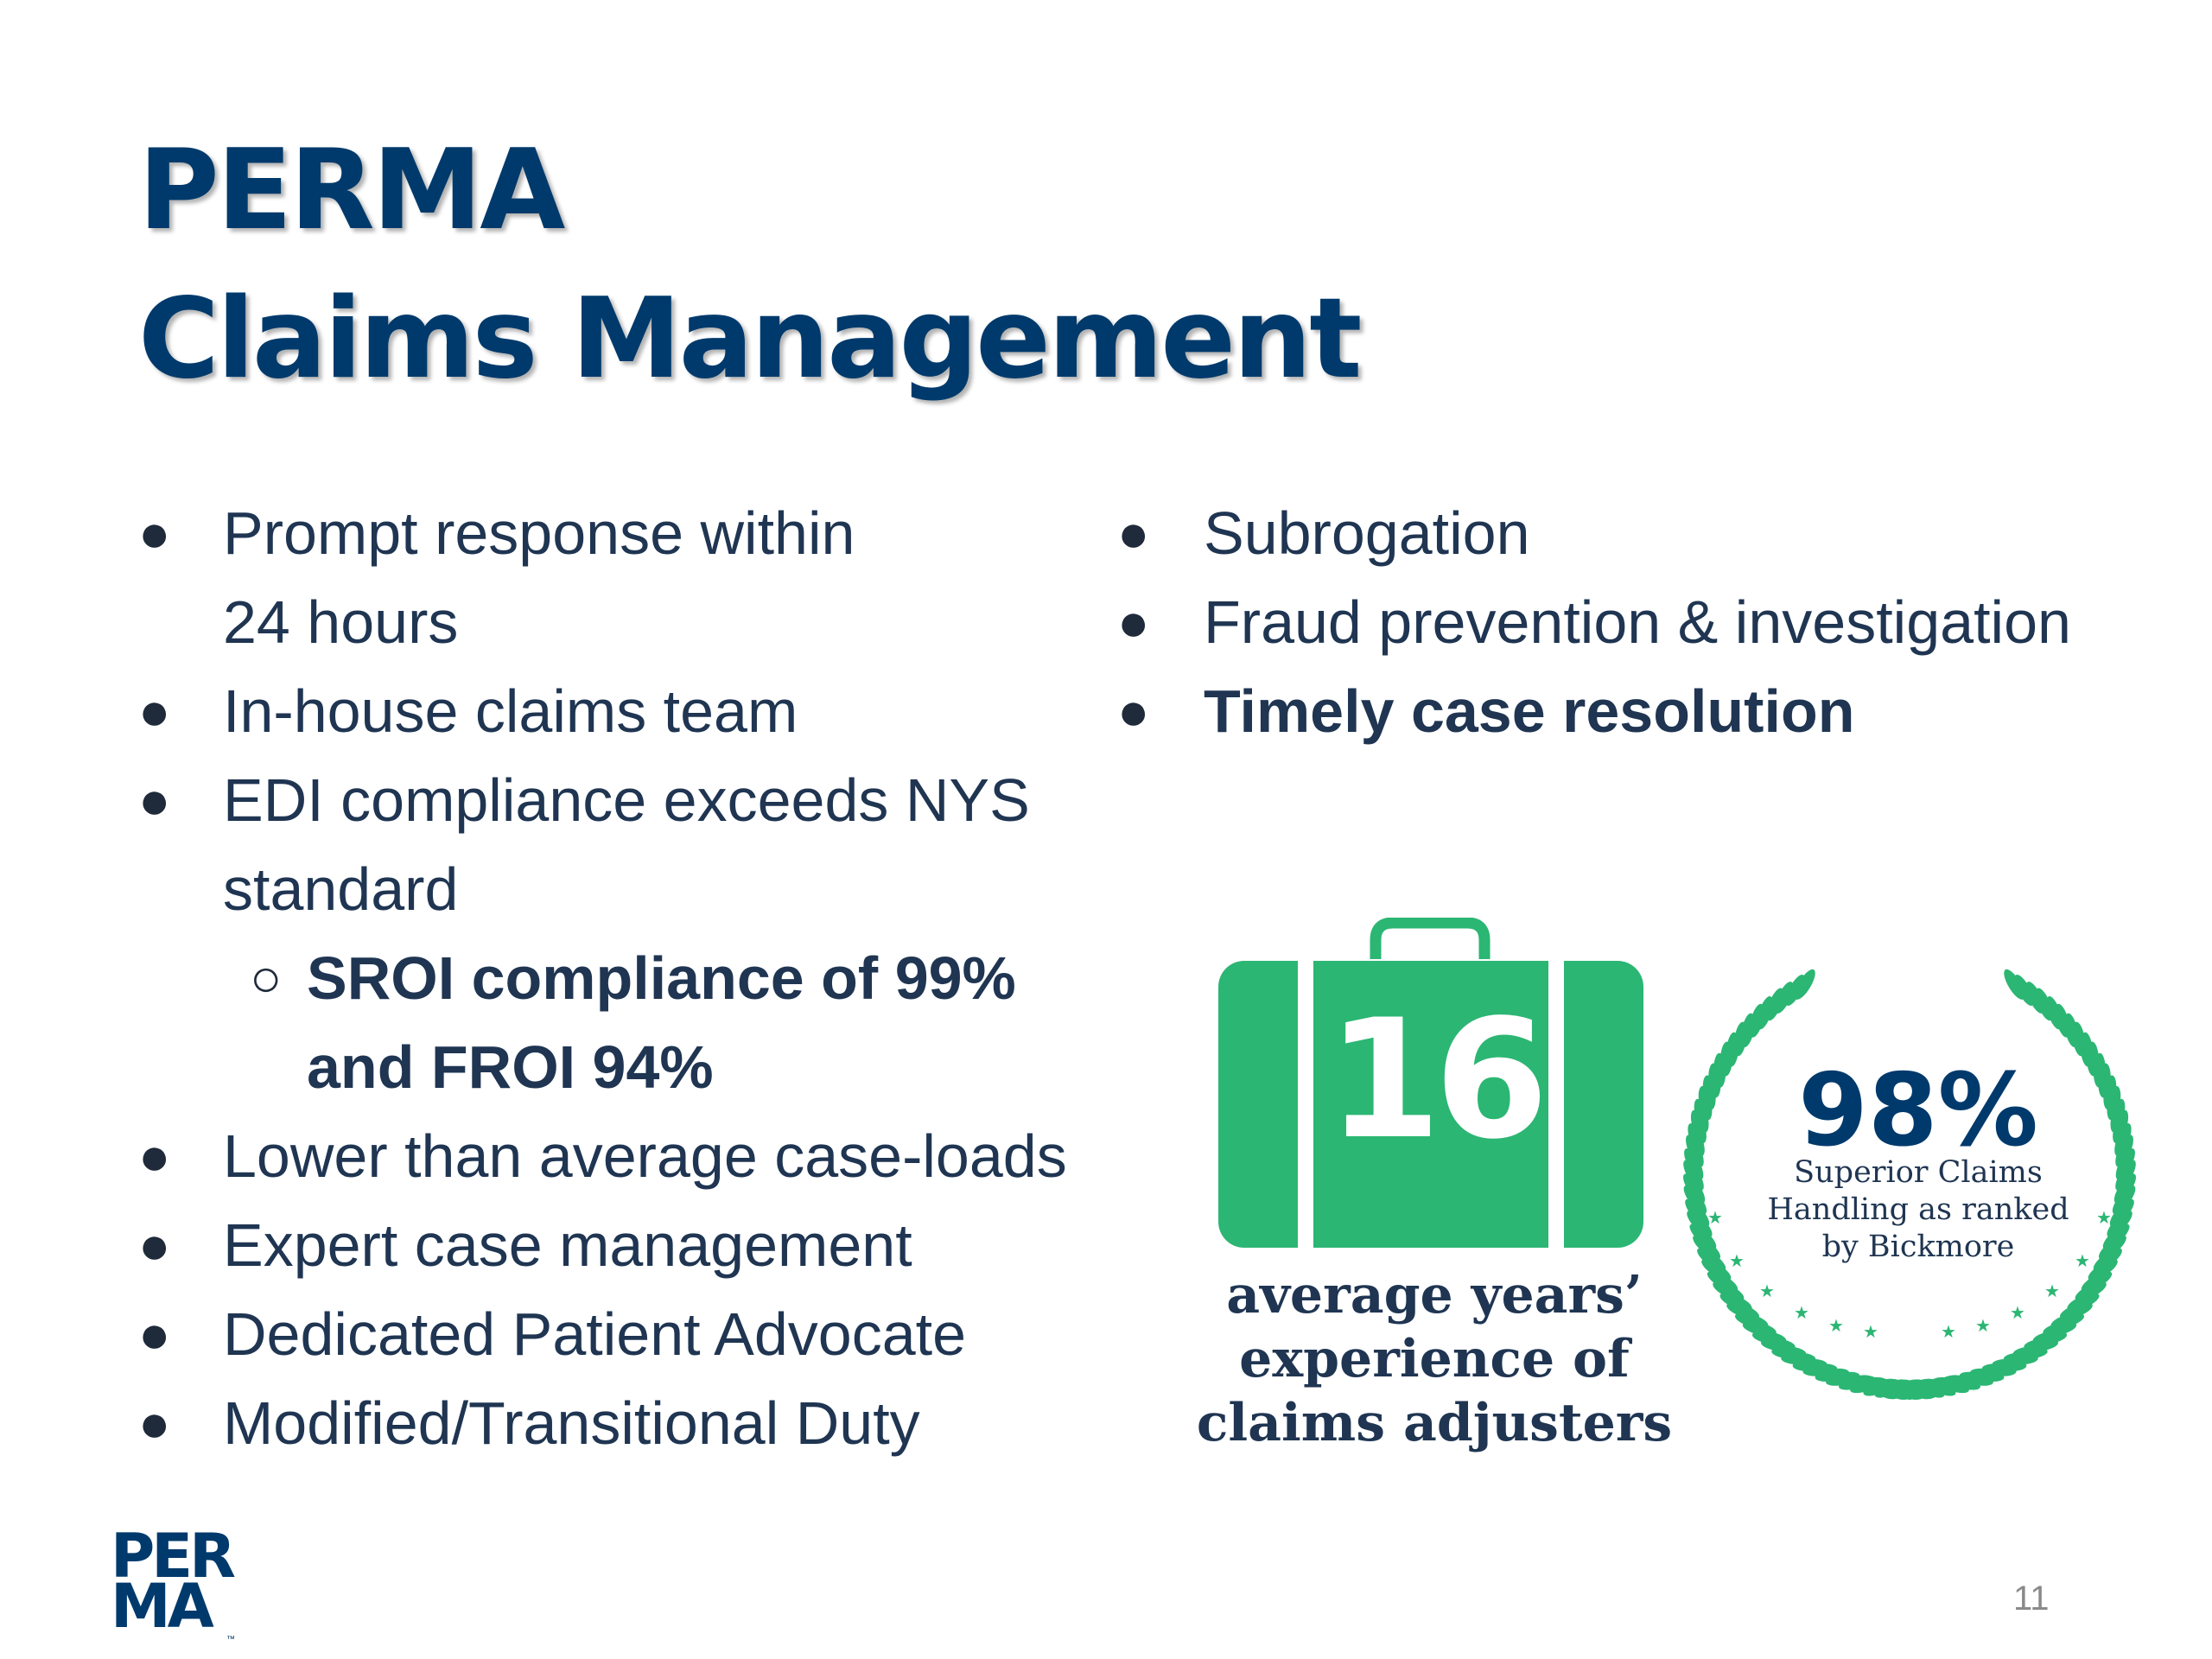  What do you see at coordinates (231, 1639) in the screenshot?
I see `logo-trademark: ™` at bounding box center [231, 1639].